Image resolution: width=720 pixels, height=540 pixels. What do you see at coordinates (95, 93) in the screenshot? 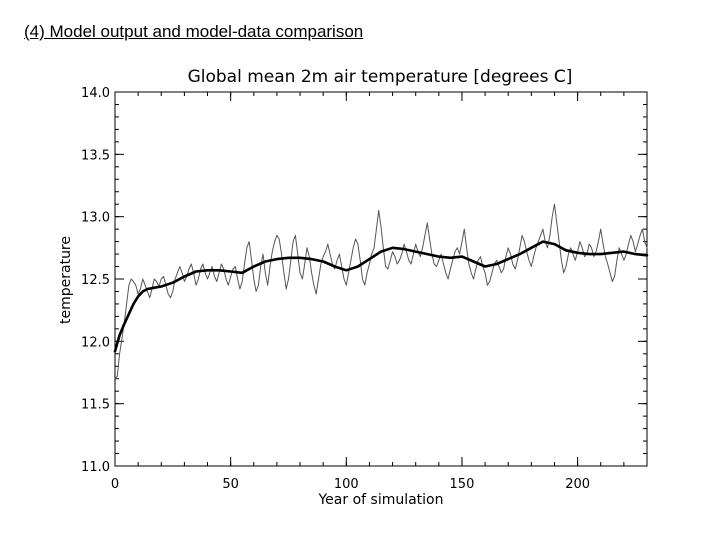
I see `y-tick-label: 14.0` at bounding box center [95, 93].